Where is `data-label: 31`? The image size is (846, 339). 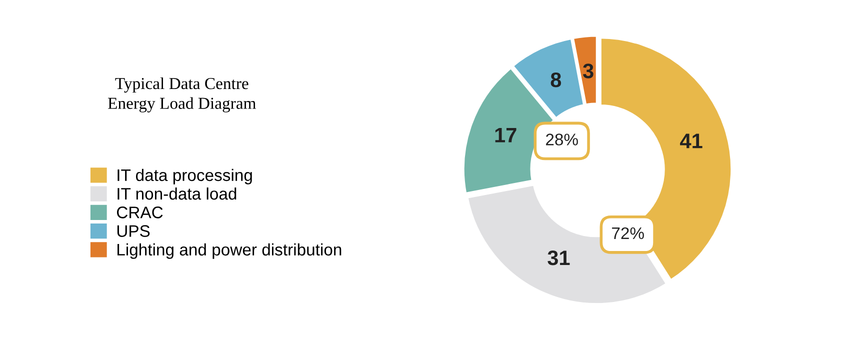
data-label: 31 is located at coordinates (559, 258).